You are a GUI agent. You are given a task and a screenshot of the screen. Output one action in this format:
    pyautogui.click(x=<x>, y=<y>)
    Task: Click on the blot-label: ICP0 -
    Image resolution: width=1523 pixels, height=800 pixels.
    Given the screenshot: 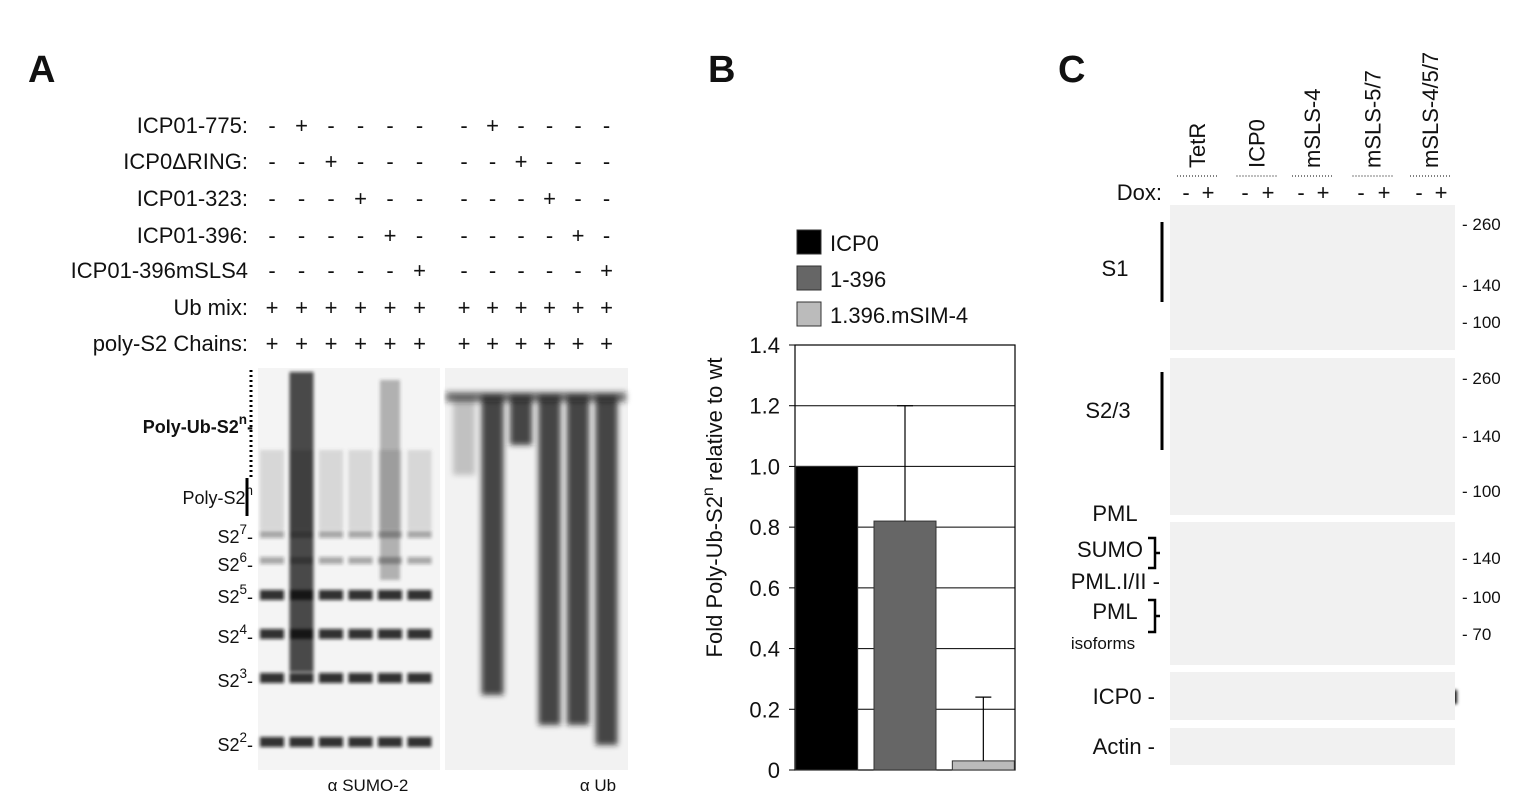 What is the action you would take?
    pyautogui.click(x=1124, y=696)
    